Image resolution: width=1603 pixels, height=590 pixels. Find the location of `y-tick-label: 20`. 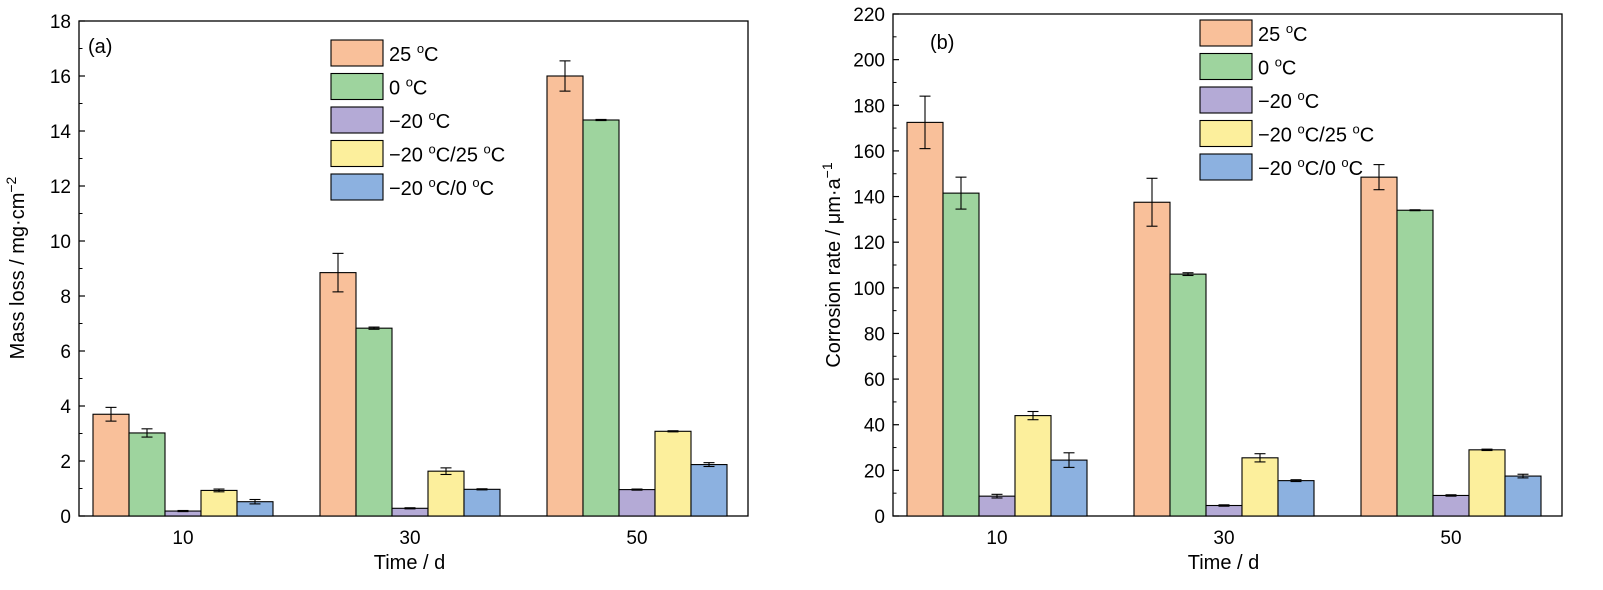

y-tick-label: 20 is located at coordinates (874, 471).